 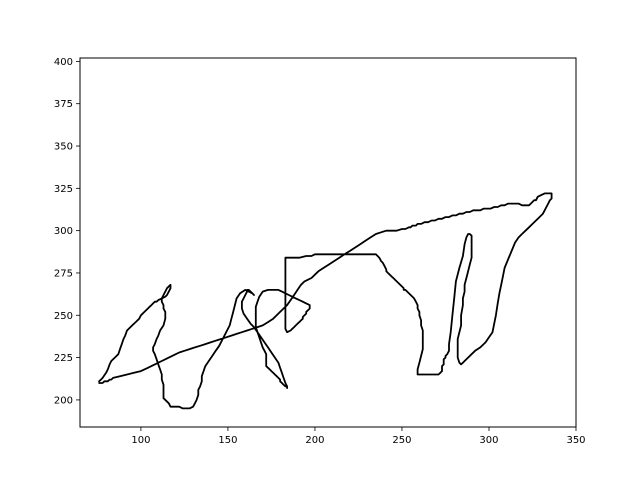 What do you see at coordinates (227, 440) in the screenshot?
I see `x-tick-label: 150` at bounding box center [227, 440].